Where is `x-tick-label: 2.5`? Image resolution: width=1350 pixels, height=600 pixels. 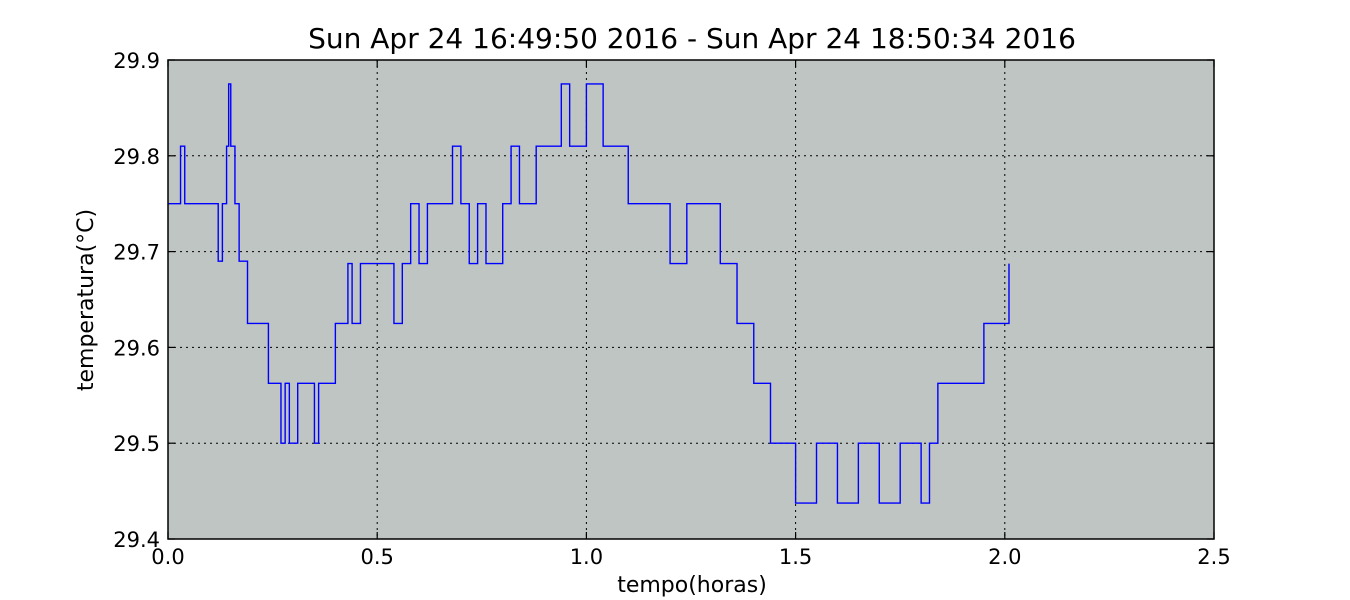 x-tick-label: 2.5 is located at coordinates (1213, 557).